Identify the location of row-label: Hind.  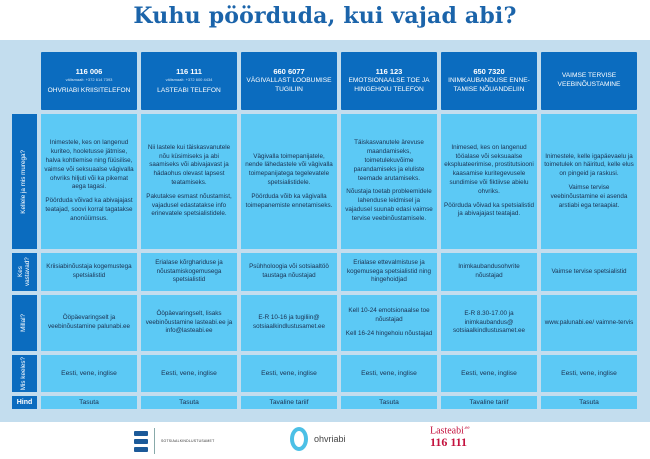
(24, 402).